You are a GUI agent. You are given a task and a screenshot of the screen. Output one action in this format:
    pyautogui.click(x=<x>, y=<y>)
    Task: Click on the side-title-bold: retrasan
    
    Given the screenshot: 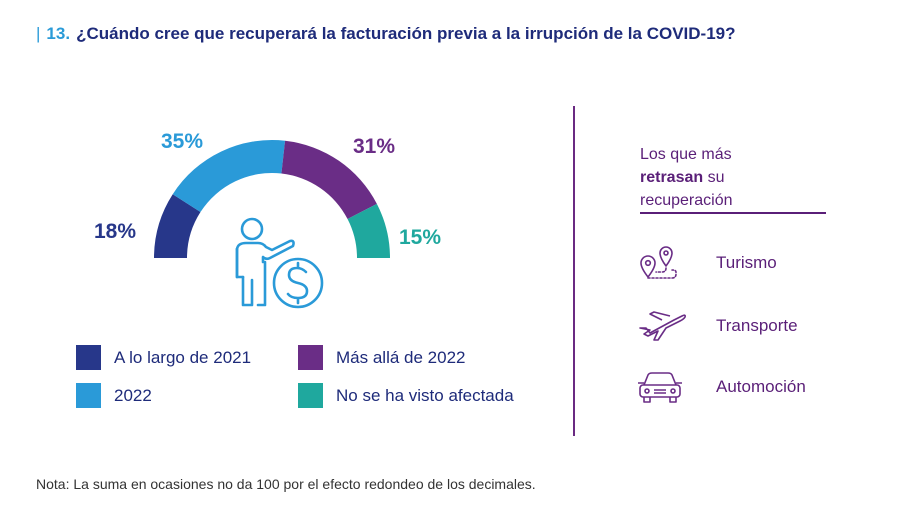 What is the action you would take?
    pyautogui.click(x=672, y=177)
    